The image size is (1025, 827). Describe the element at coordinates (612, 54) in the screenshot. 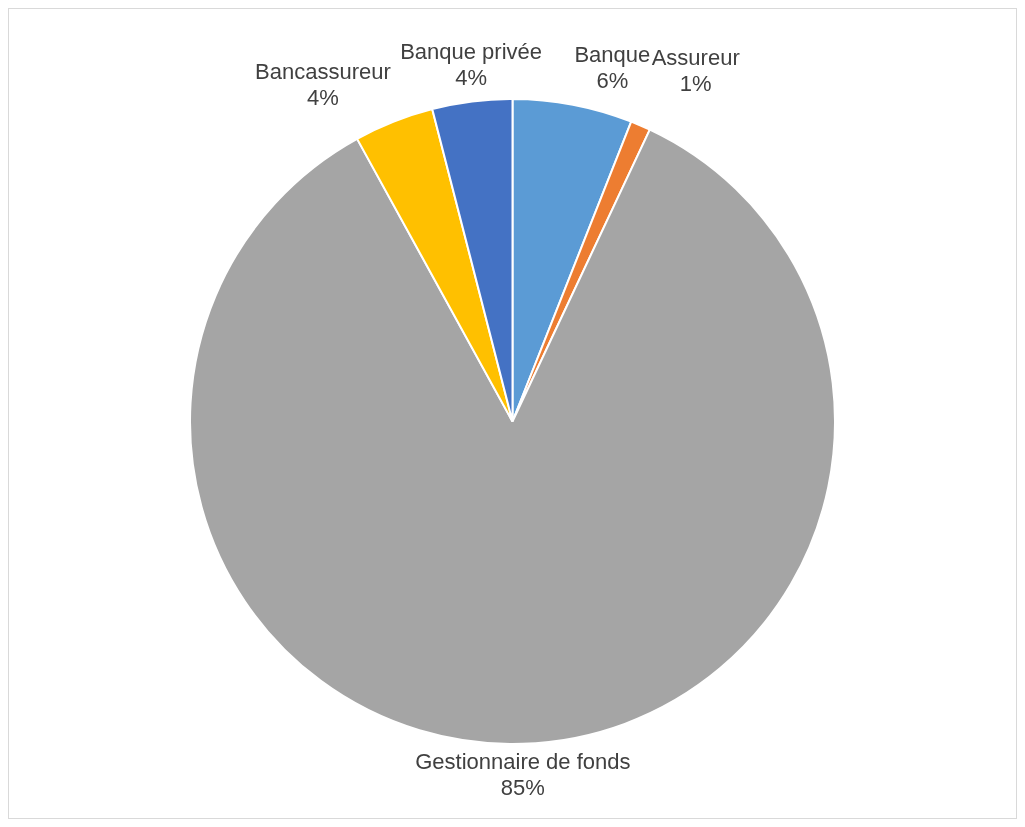

I see `slice-label: Banque` at that location.